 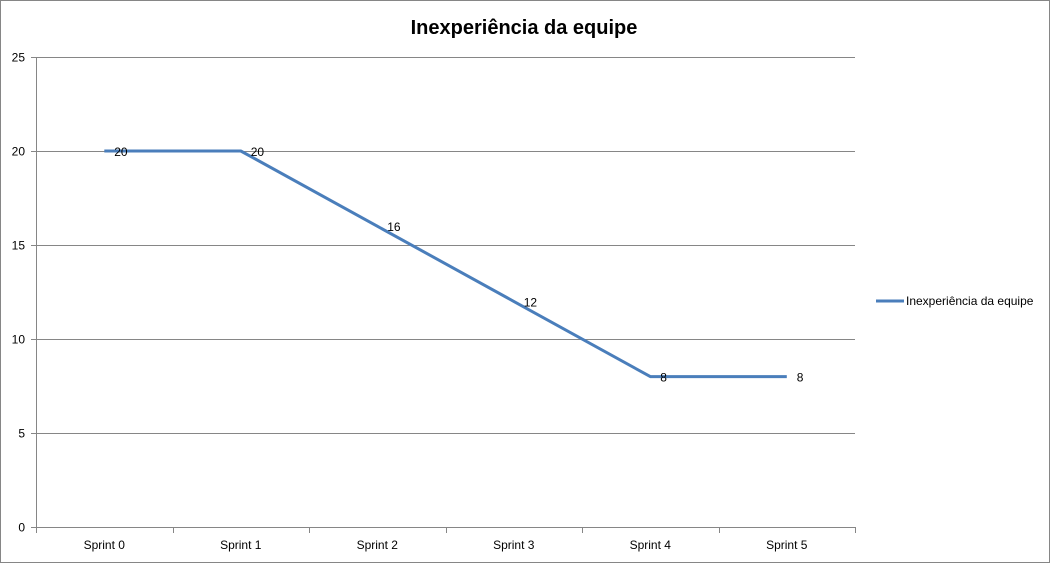 What do you see at coordinates (514, 545) in the screenshot?
I see `x-tick-label-3: Sprint 3` at bounding box center [514, 545].